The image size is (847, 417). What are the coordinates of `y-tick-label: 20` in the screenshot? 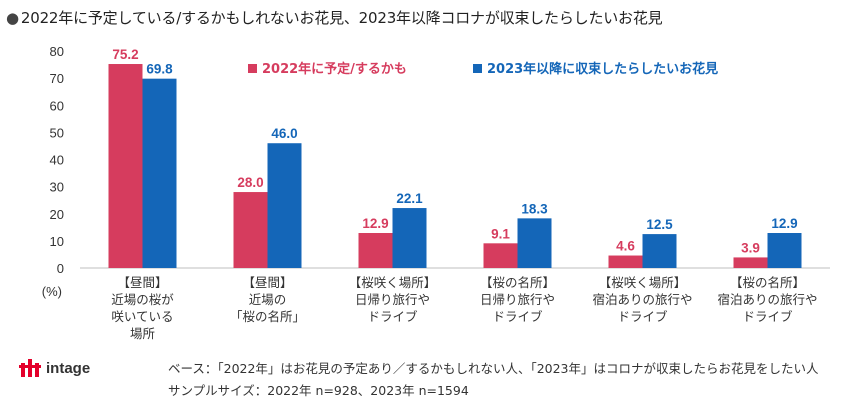 It's located at (57, 214).